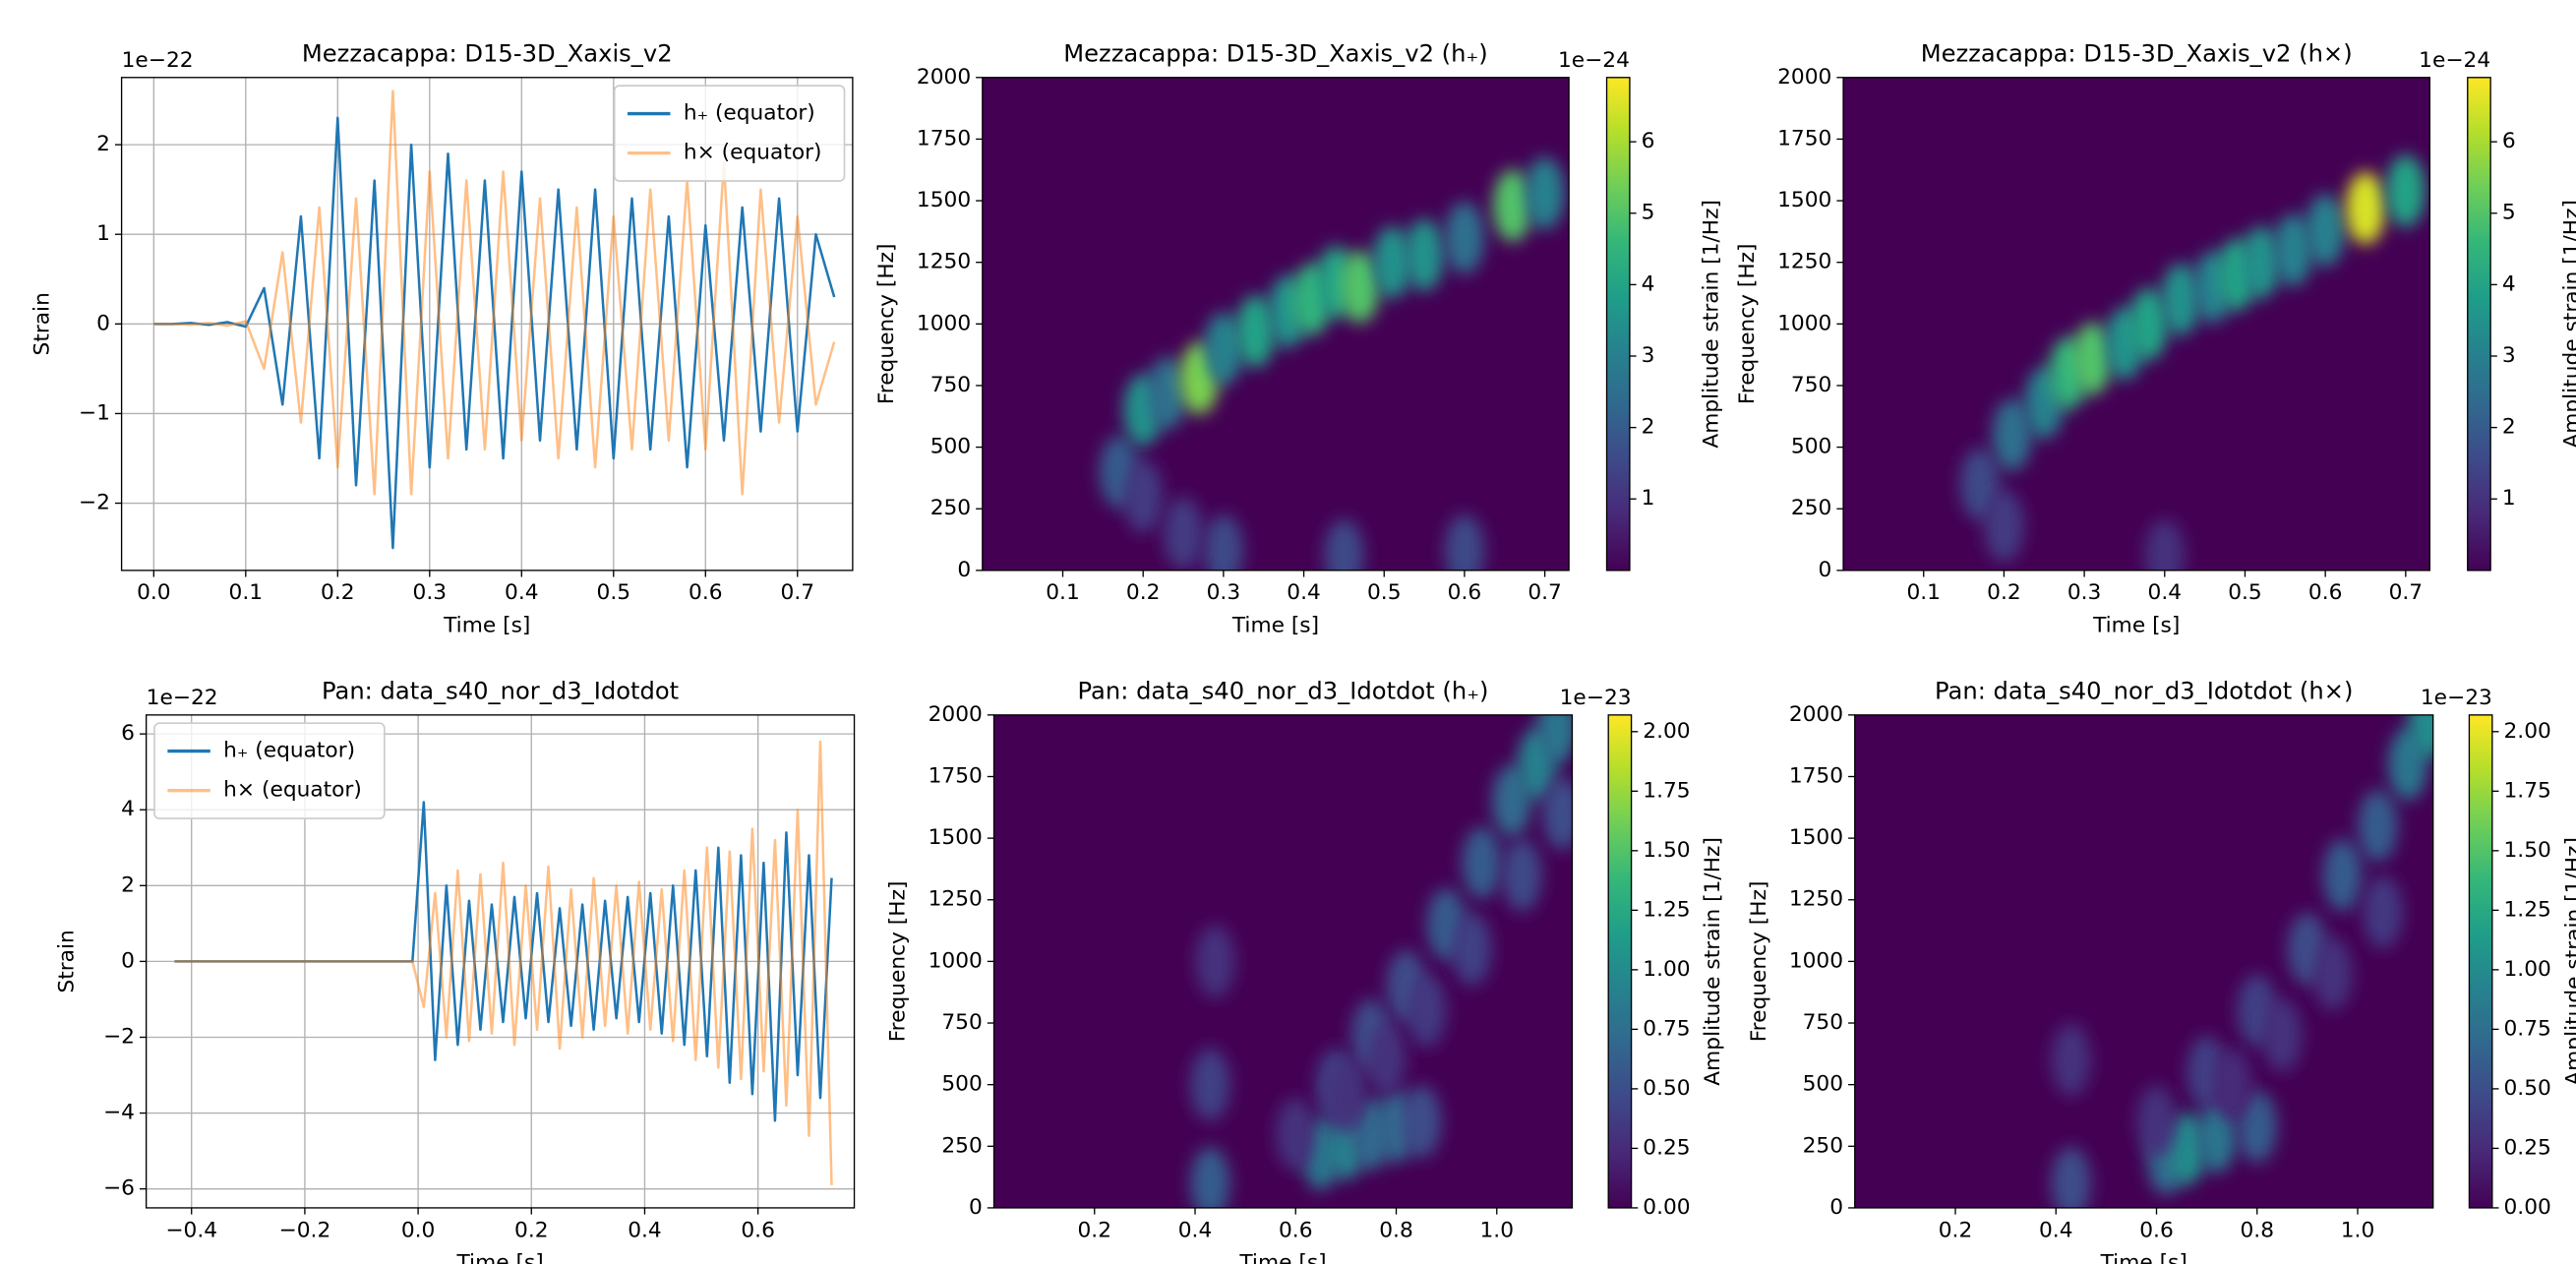 This screenshot has width=2576, height=1264. Describe the element at coordinates (1275, 53) in the screenshot. I see `chart-title: Mezzacappa: D15-3D_Xaxis_v2 (h₊)` at that location.